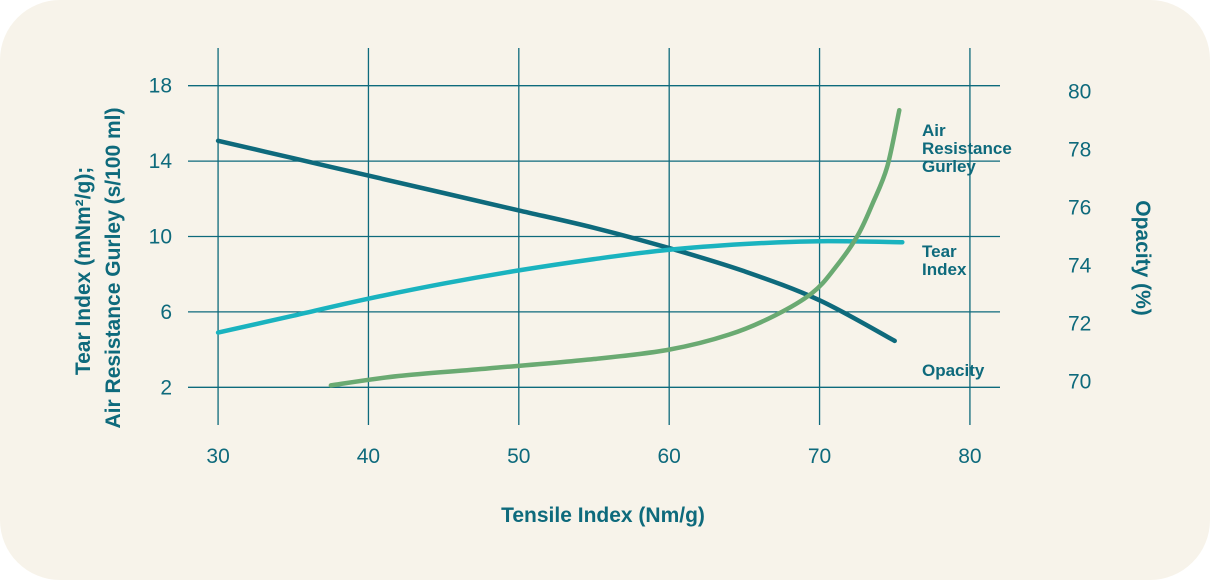 This screenshot has width=1210, height=580. I want to click on series-label-line: Opacity, so click(953, 370).